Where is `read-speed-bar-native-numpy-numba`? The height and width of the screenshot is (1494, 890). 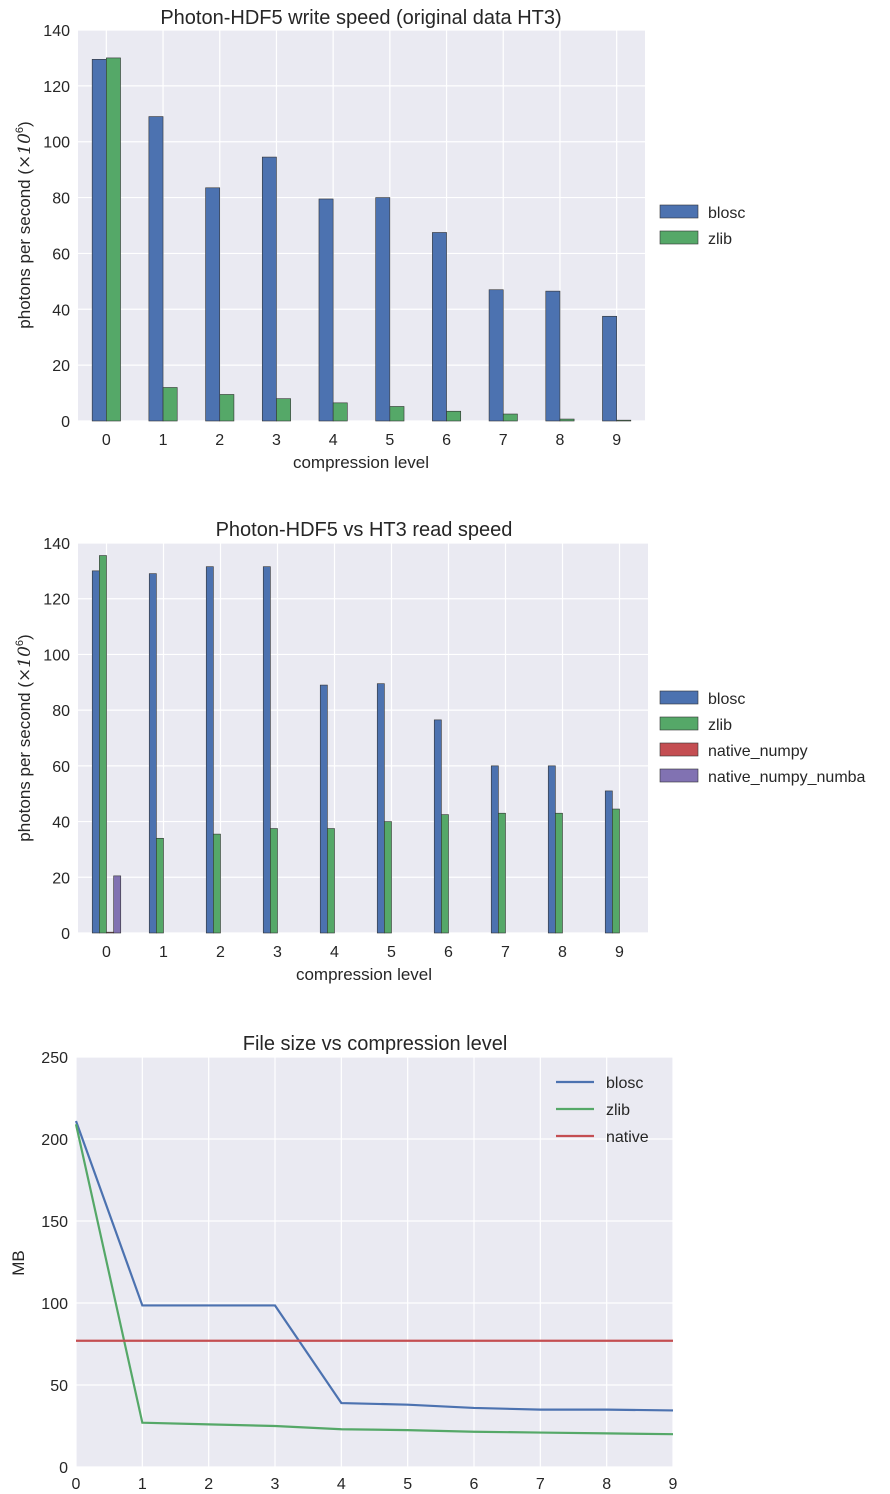
read-speed-bar-native-numpy-numba is located at coordinates (117, 904).